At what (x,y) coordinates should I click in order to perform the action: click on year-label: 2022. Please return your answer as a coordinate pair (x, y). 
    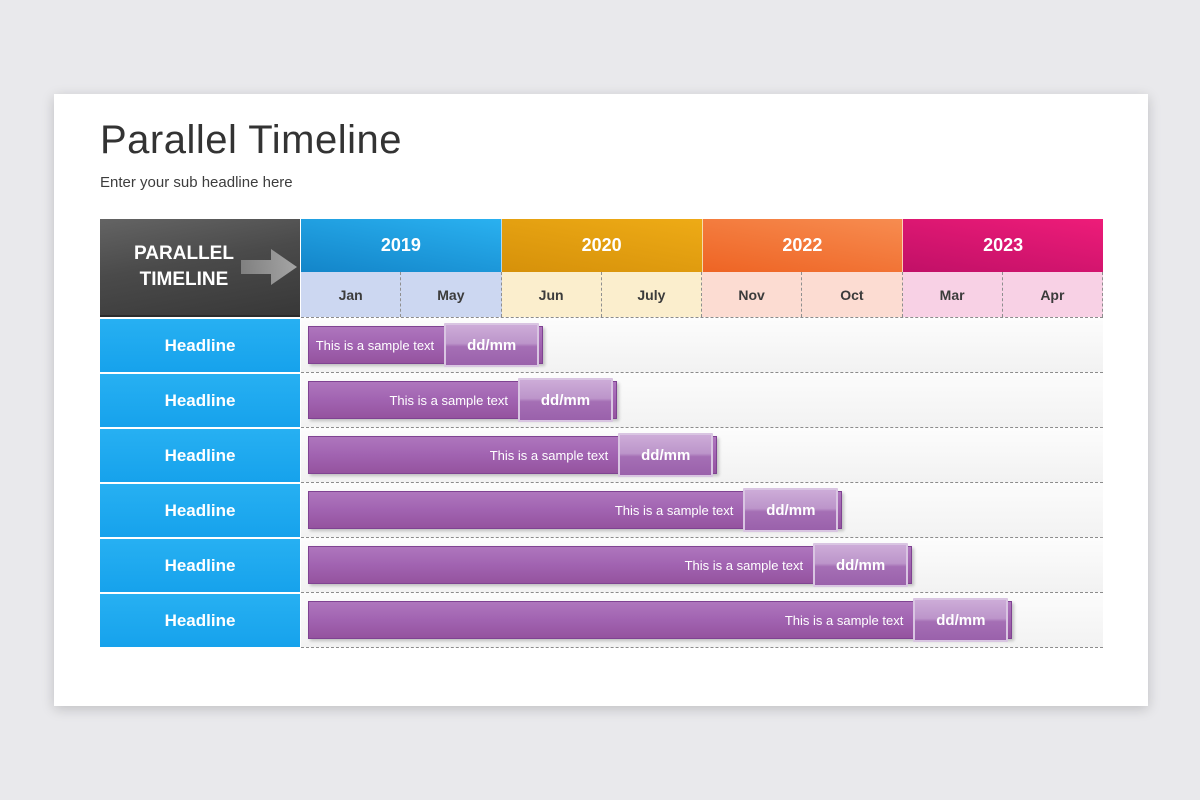
    Looking at the image, I should click on (802, 245).